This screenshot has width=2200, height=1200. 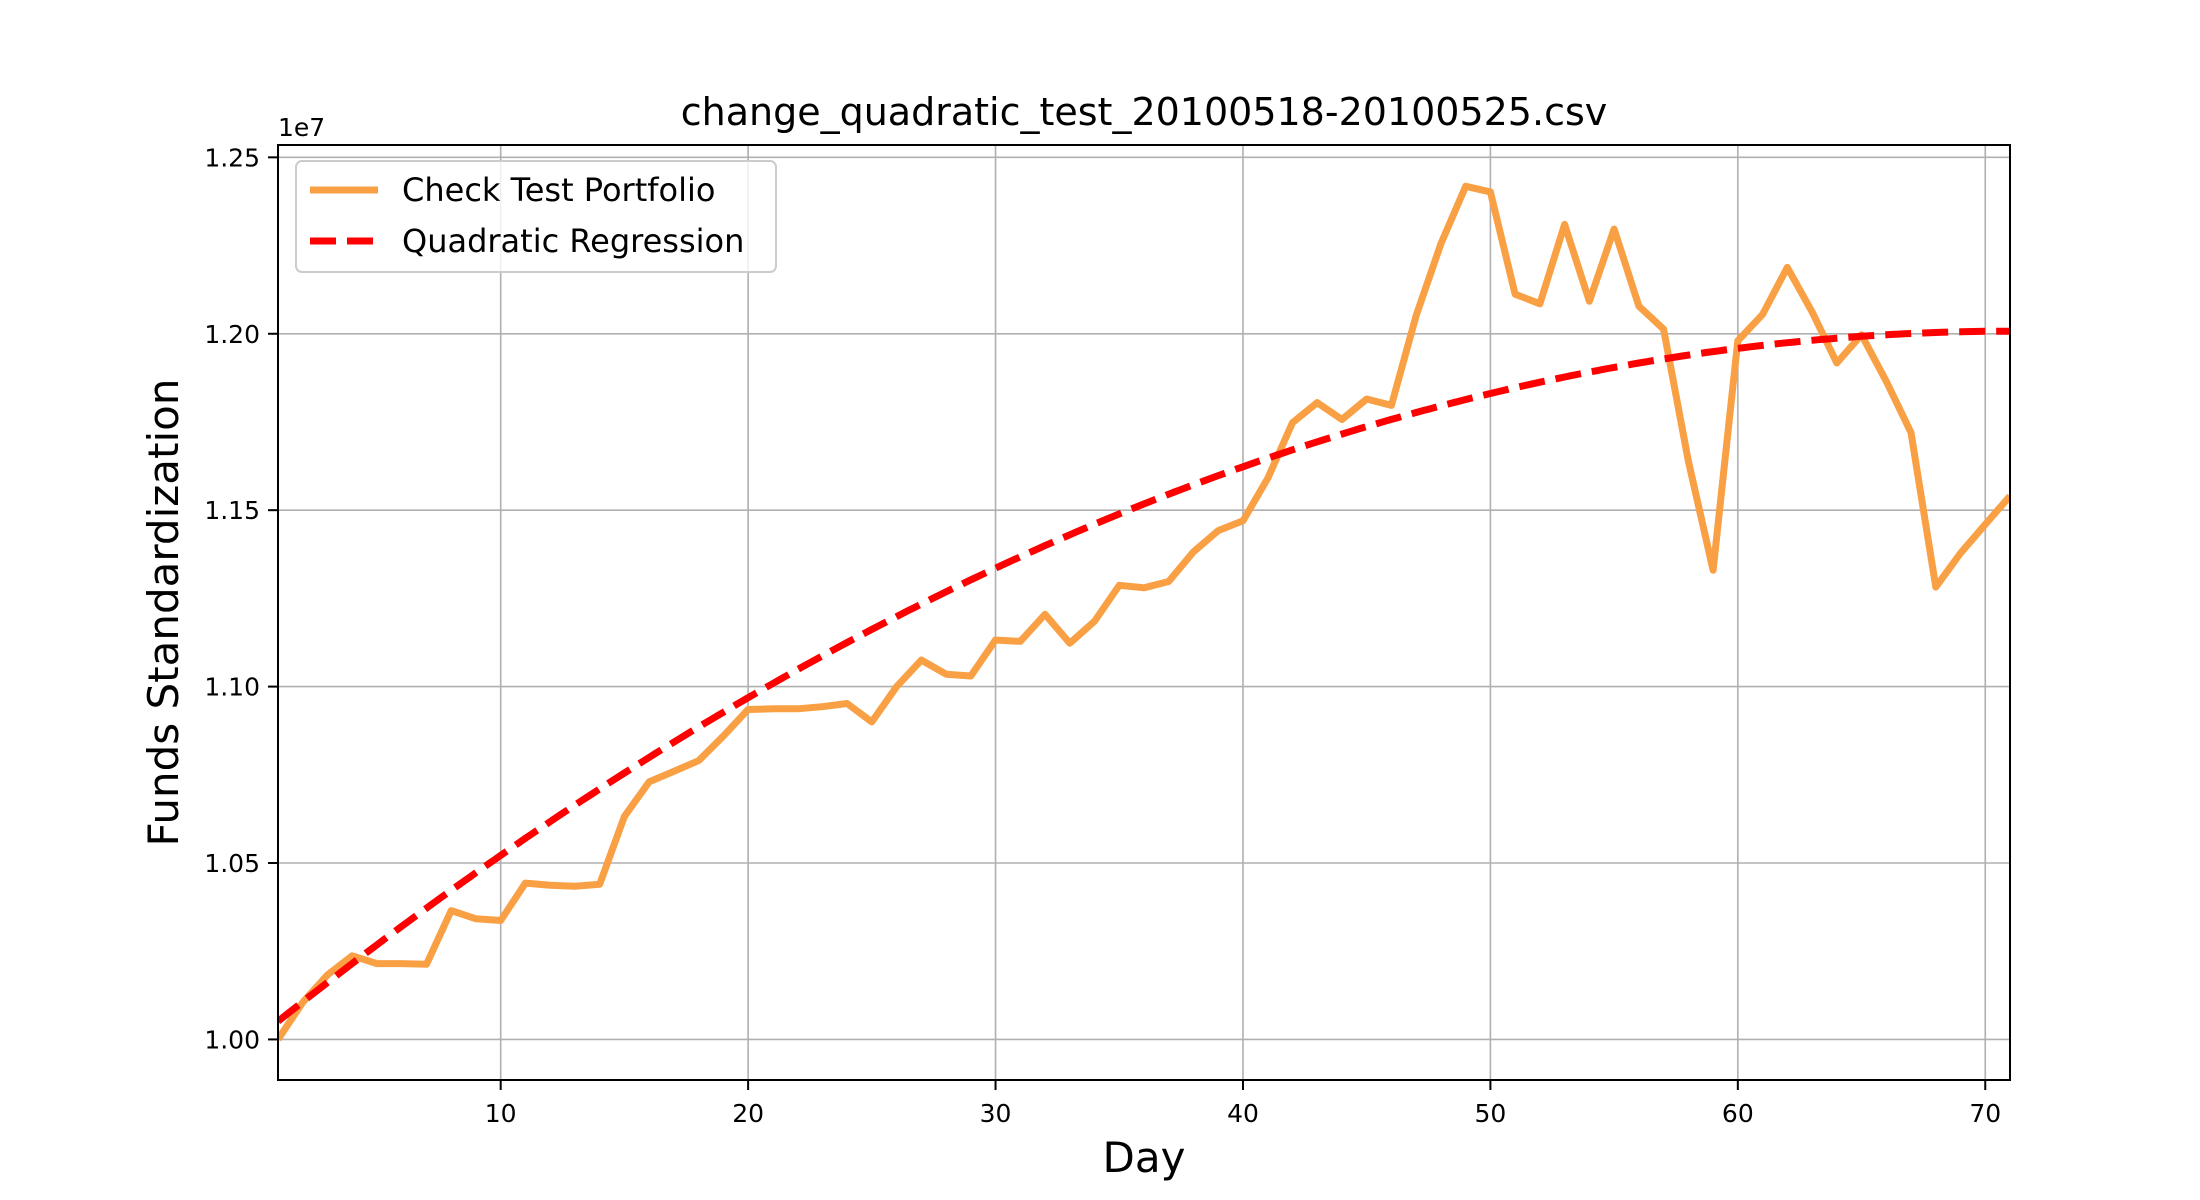 I want to click on y-axis-offset-label: 1e7, so click(x=301, y=127).